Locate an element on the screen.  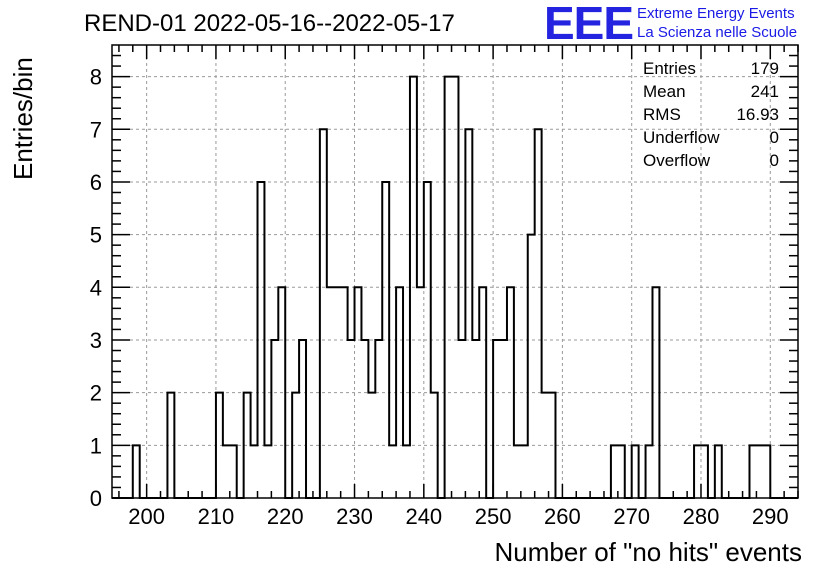
stat-key: RMS is located at coordinates (662, 114).